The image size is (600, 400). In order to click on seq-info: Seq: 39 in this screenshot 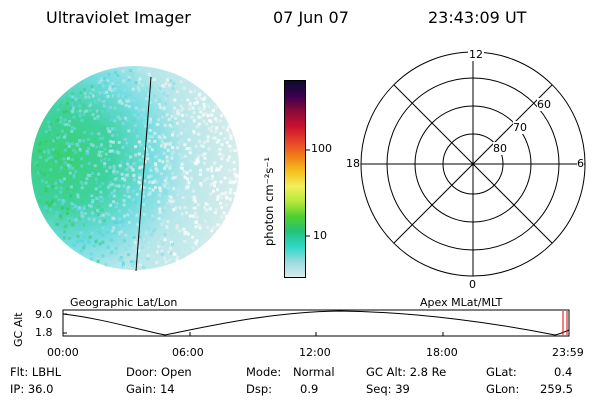, I will do `click(388, 389)`.